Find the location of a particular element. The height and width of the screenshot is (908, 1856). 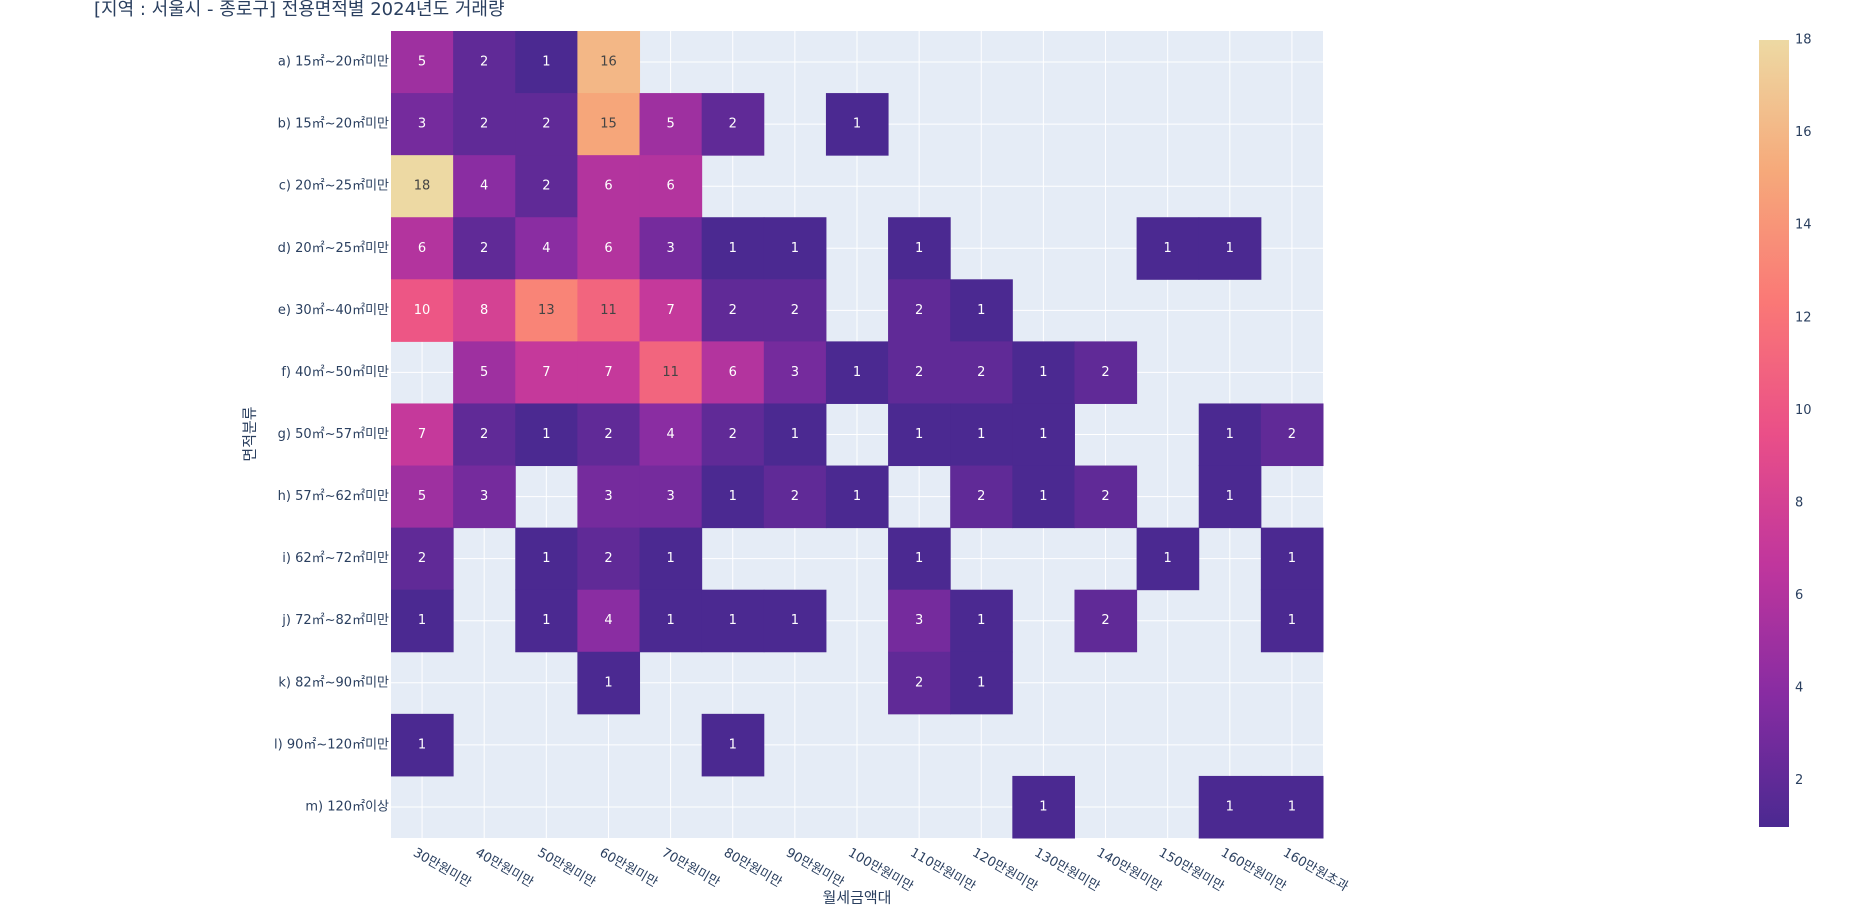

x-tick-label: 110만원미만 is located at coordinates (942, 870).